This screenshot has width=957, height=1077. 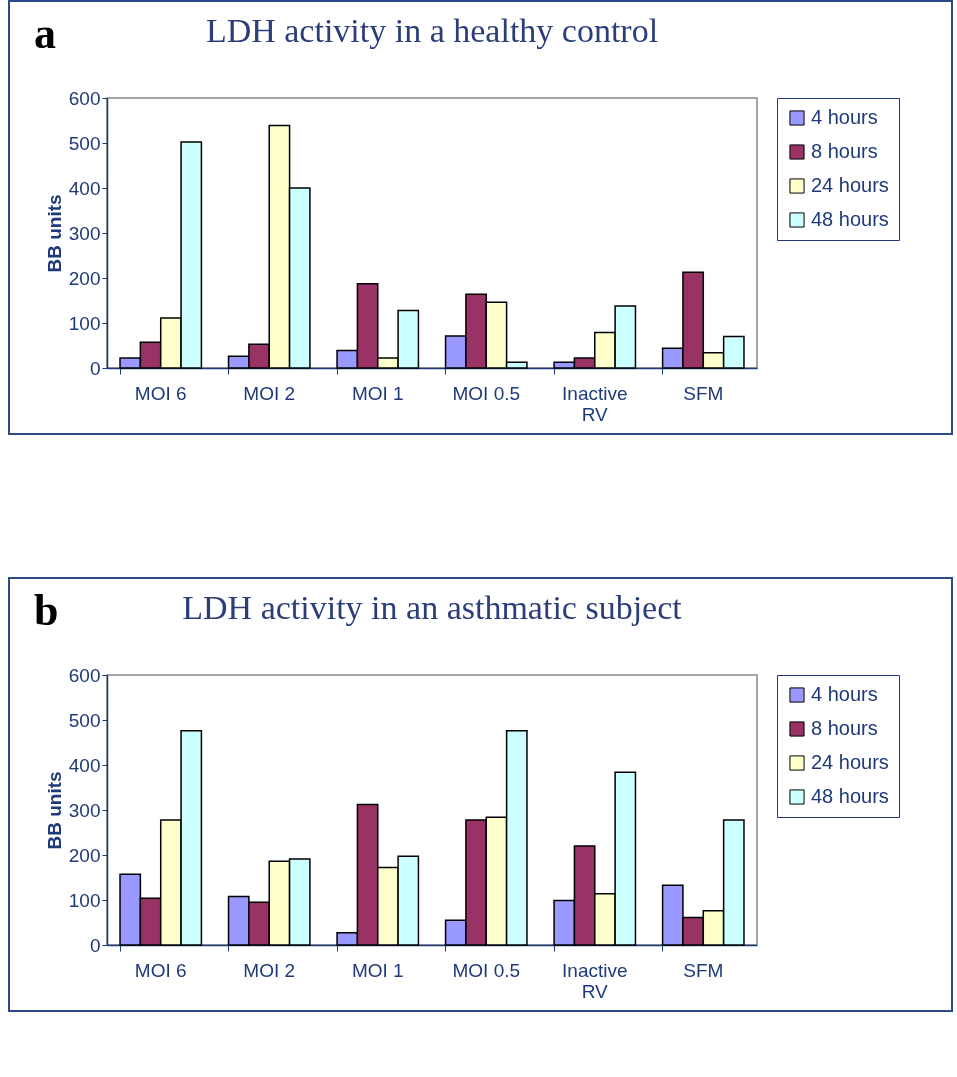 What do you see at coordinates (432, 607) in the screenshot?
I see `chart-title: LDH activity in an asthmatic subject` at bounding box center [432, 607].